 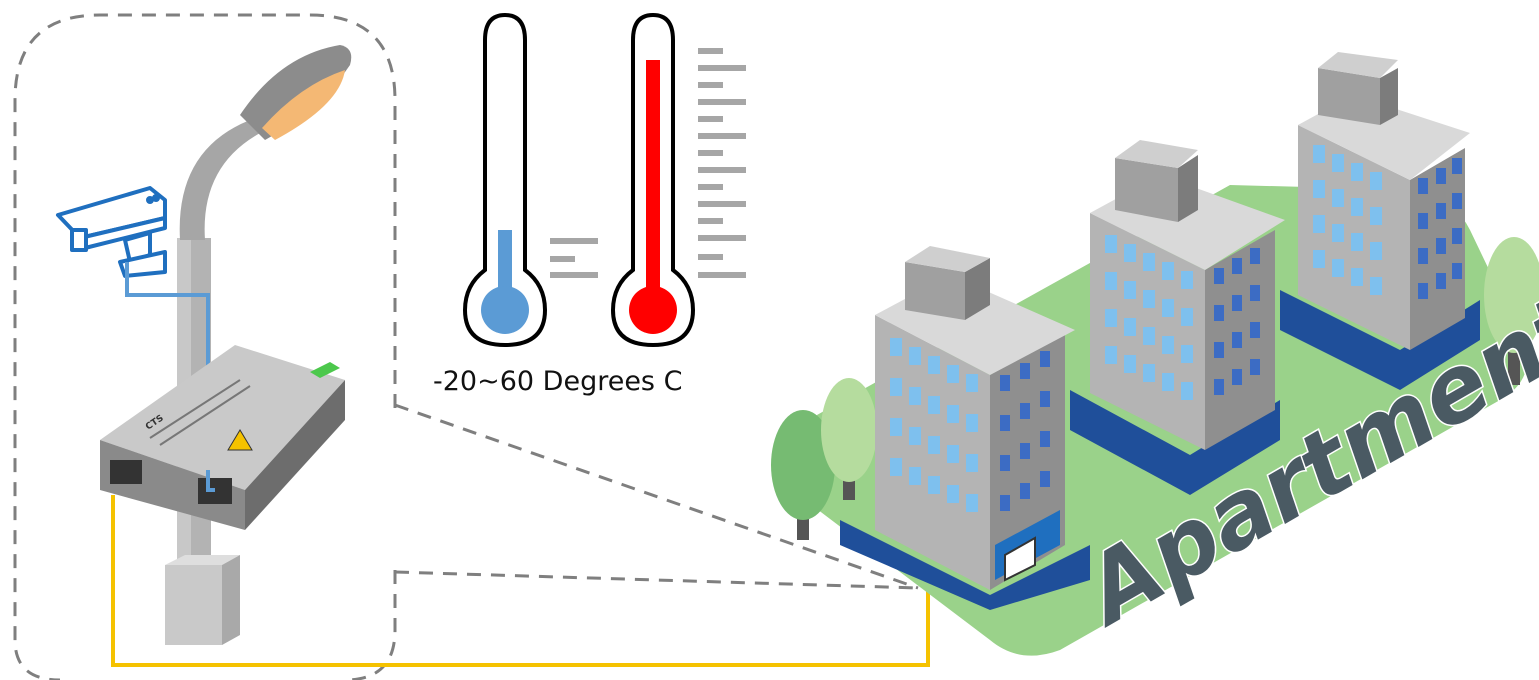 I want to click on thermometer-cold-icon, so click(x=530, y=180).